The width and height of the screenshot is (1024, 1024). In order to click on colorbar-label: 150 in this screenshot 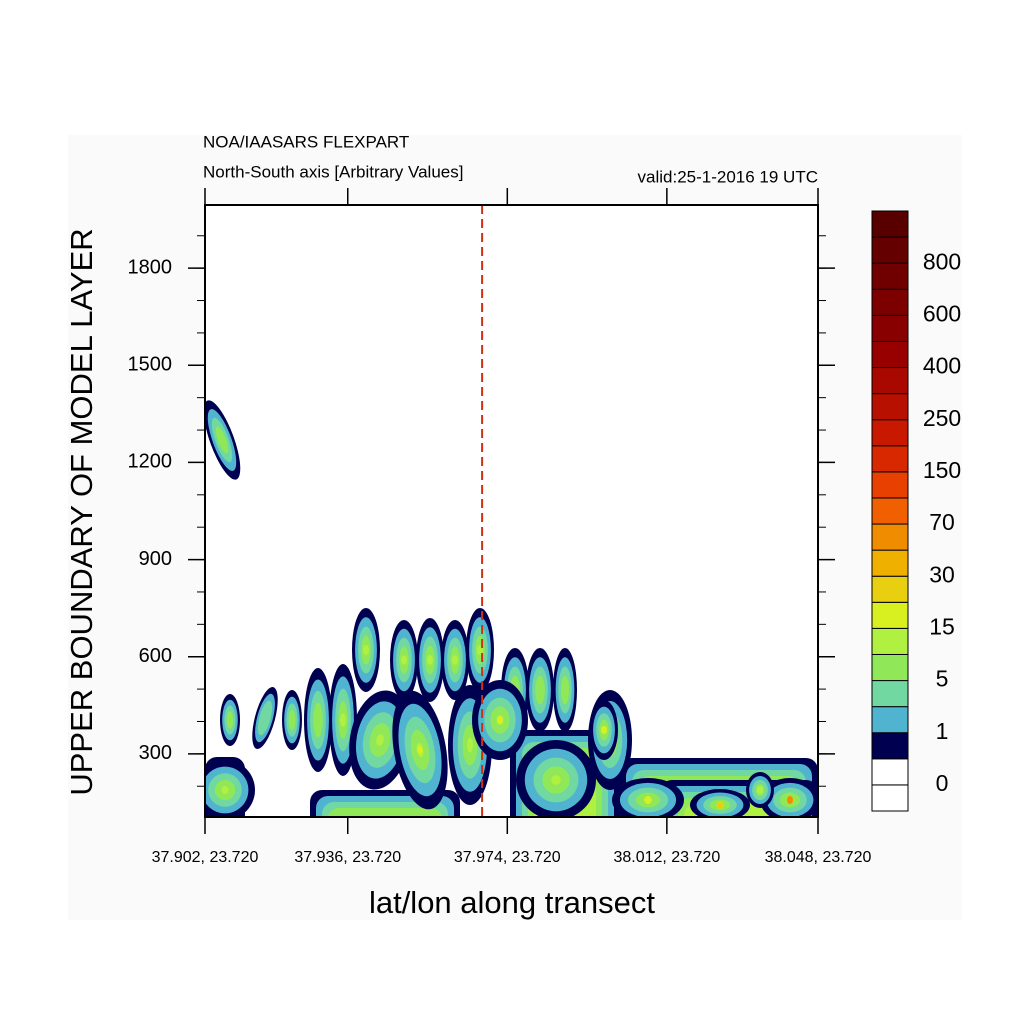, I will do `click(942, 470)`.